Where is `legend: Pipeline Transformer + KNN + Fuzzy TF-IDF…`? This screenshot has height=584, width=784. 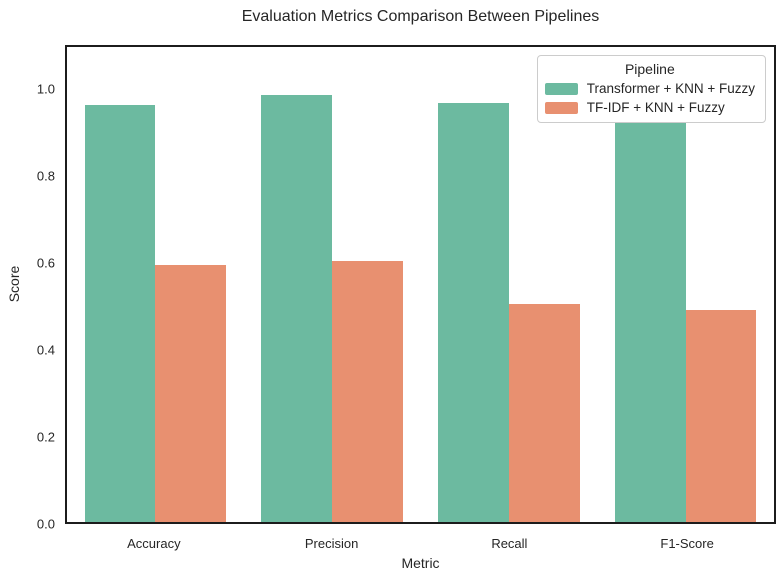
legend: Pipeline Transformer + KNN + Fuzzy TF-IDF… is located at coordinates (651, 89).